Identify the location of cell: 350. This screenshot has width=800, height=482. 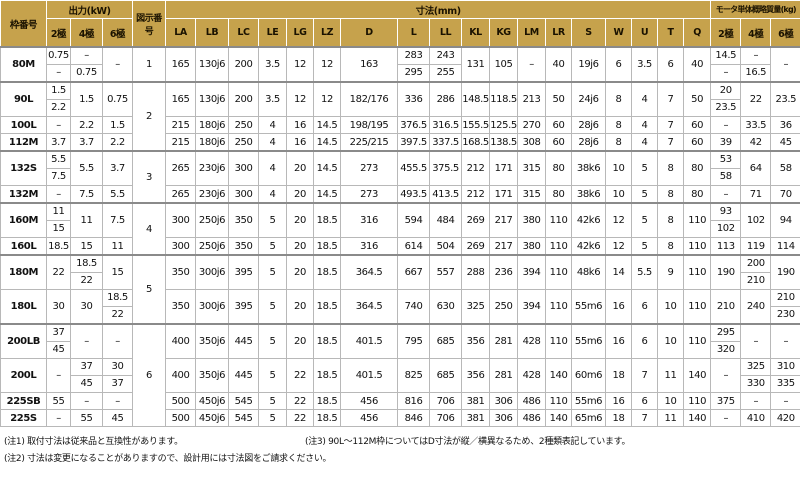
(244, 220).